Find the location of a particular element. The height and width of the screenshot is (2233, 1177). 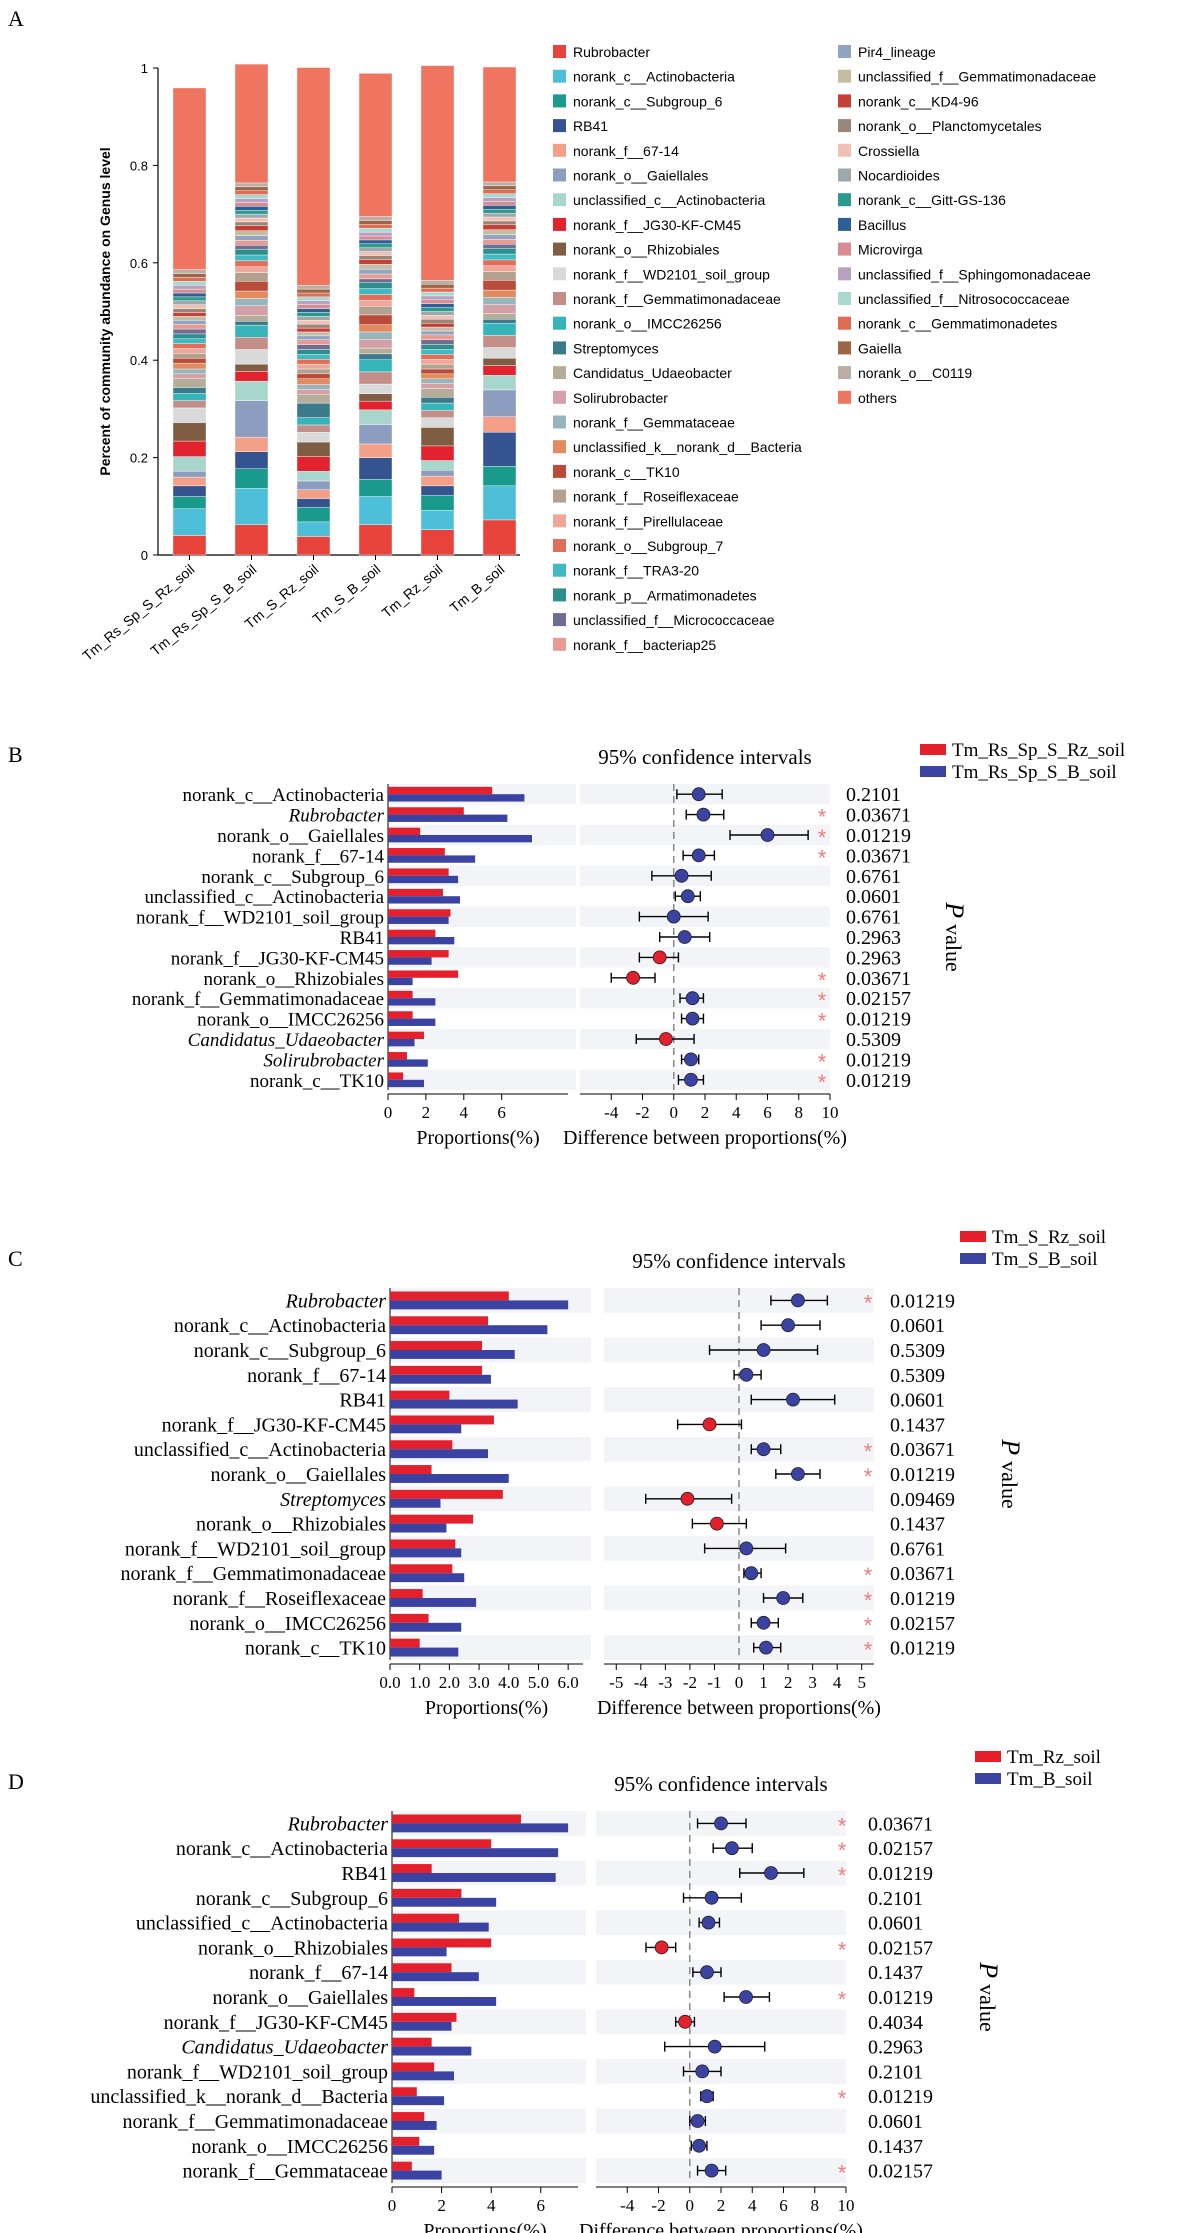

y-tick-label-a: 1 is located at coordinates (144, 68).